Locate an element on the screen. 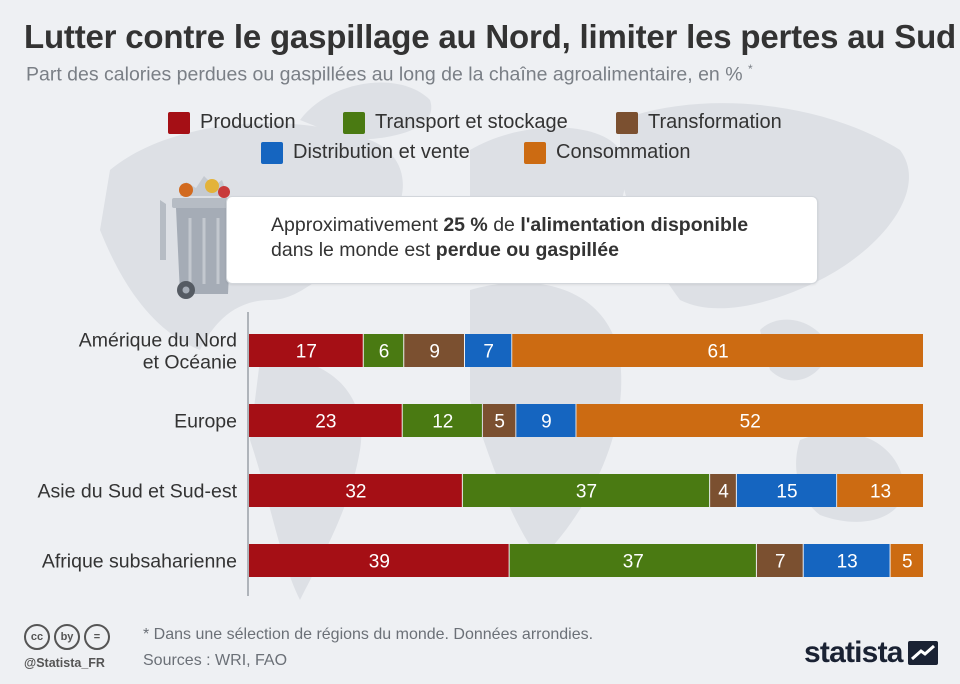  data-label: 6 is located at coordinates (384, 352).